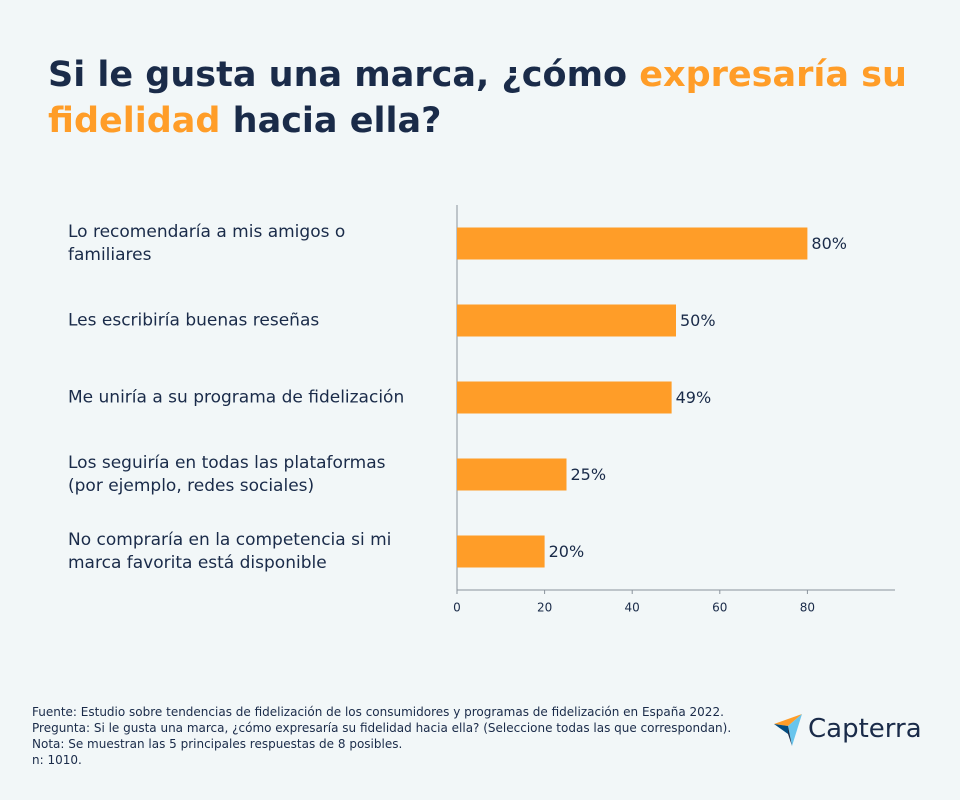 This screenshot has width=960, height=800. I want to click on logo-text: Capterra, so click(865, 729).